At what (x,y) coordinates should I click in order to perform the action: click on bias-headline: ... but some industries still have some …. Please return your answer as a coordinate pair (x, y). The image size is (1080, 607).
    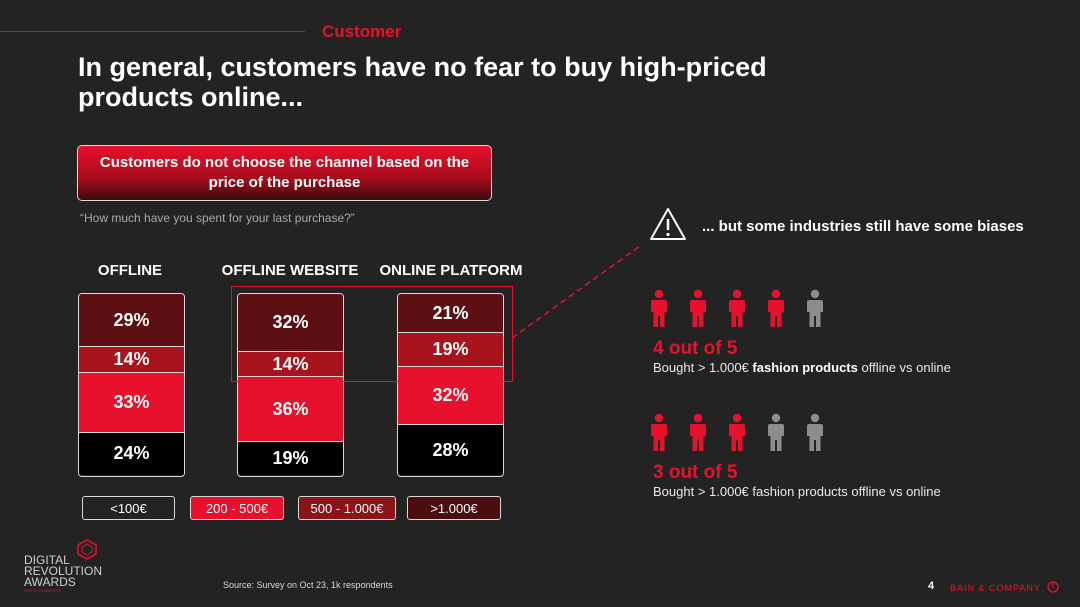
    Looking at the image, I should click on (863, 226).